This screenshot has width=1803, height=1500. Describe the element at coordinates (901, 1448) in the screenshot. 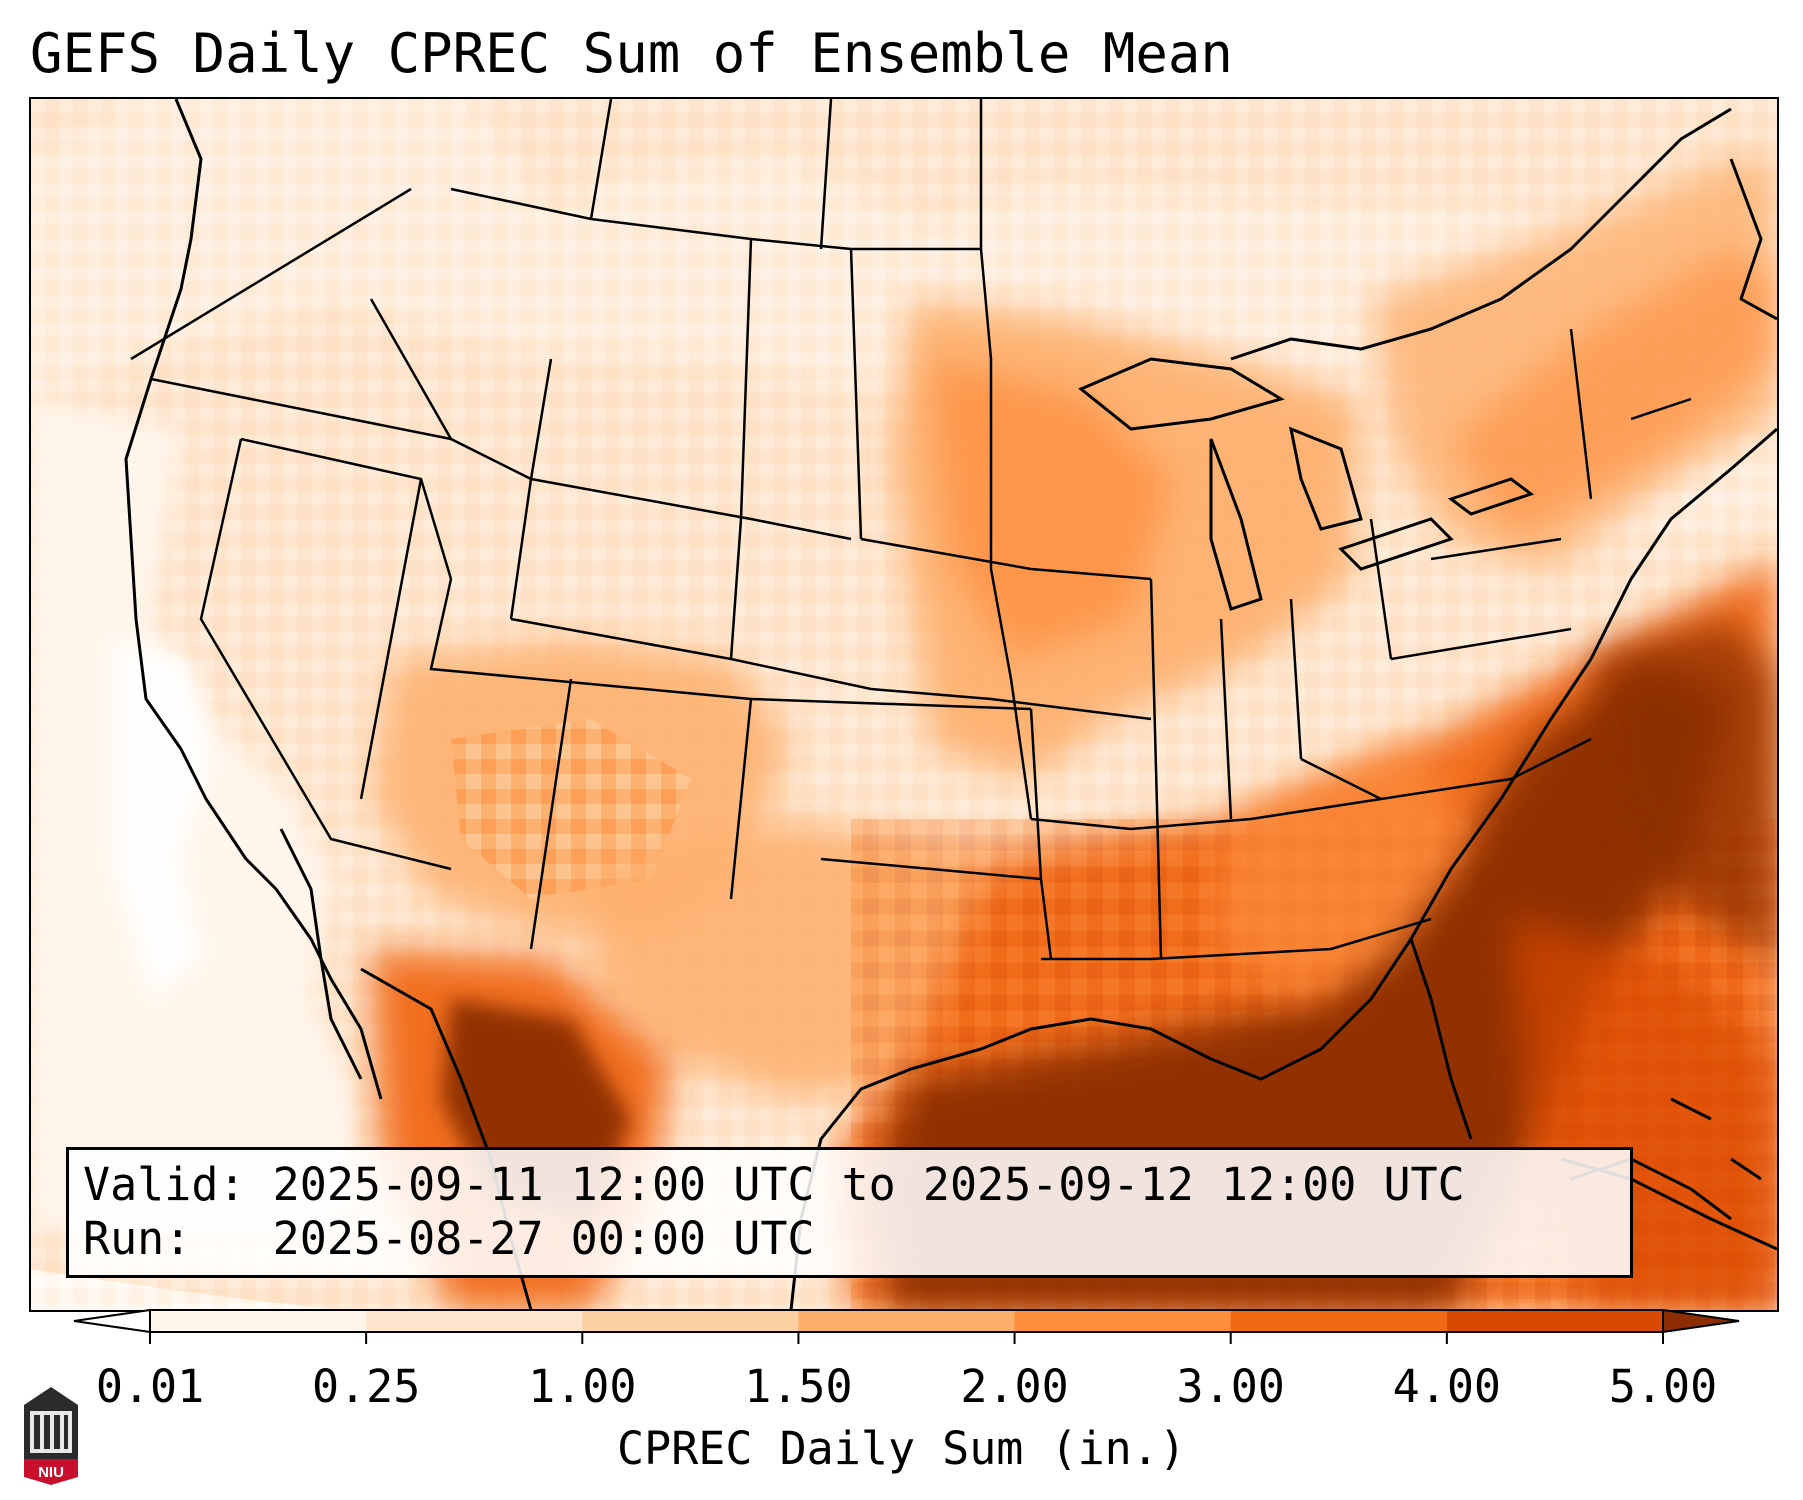

I see `colorbar-label: CPREC Daily Sum (in.)` at that location.